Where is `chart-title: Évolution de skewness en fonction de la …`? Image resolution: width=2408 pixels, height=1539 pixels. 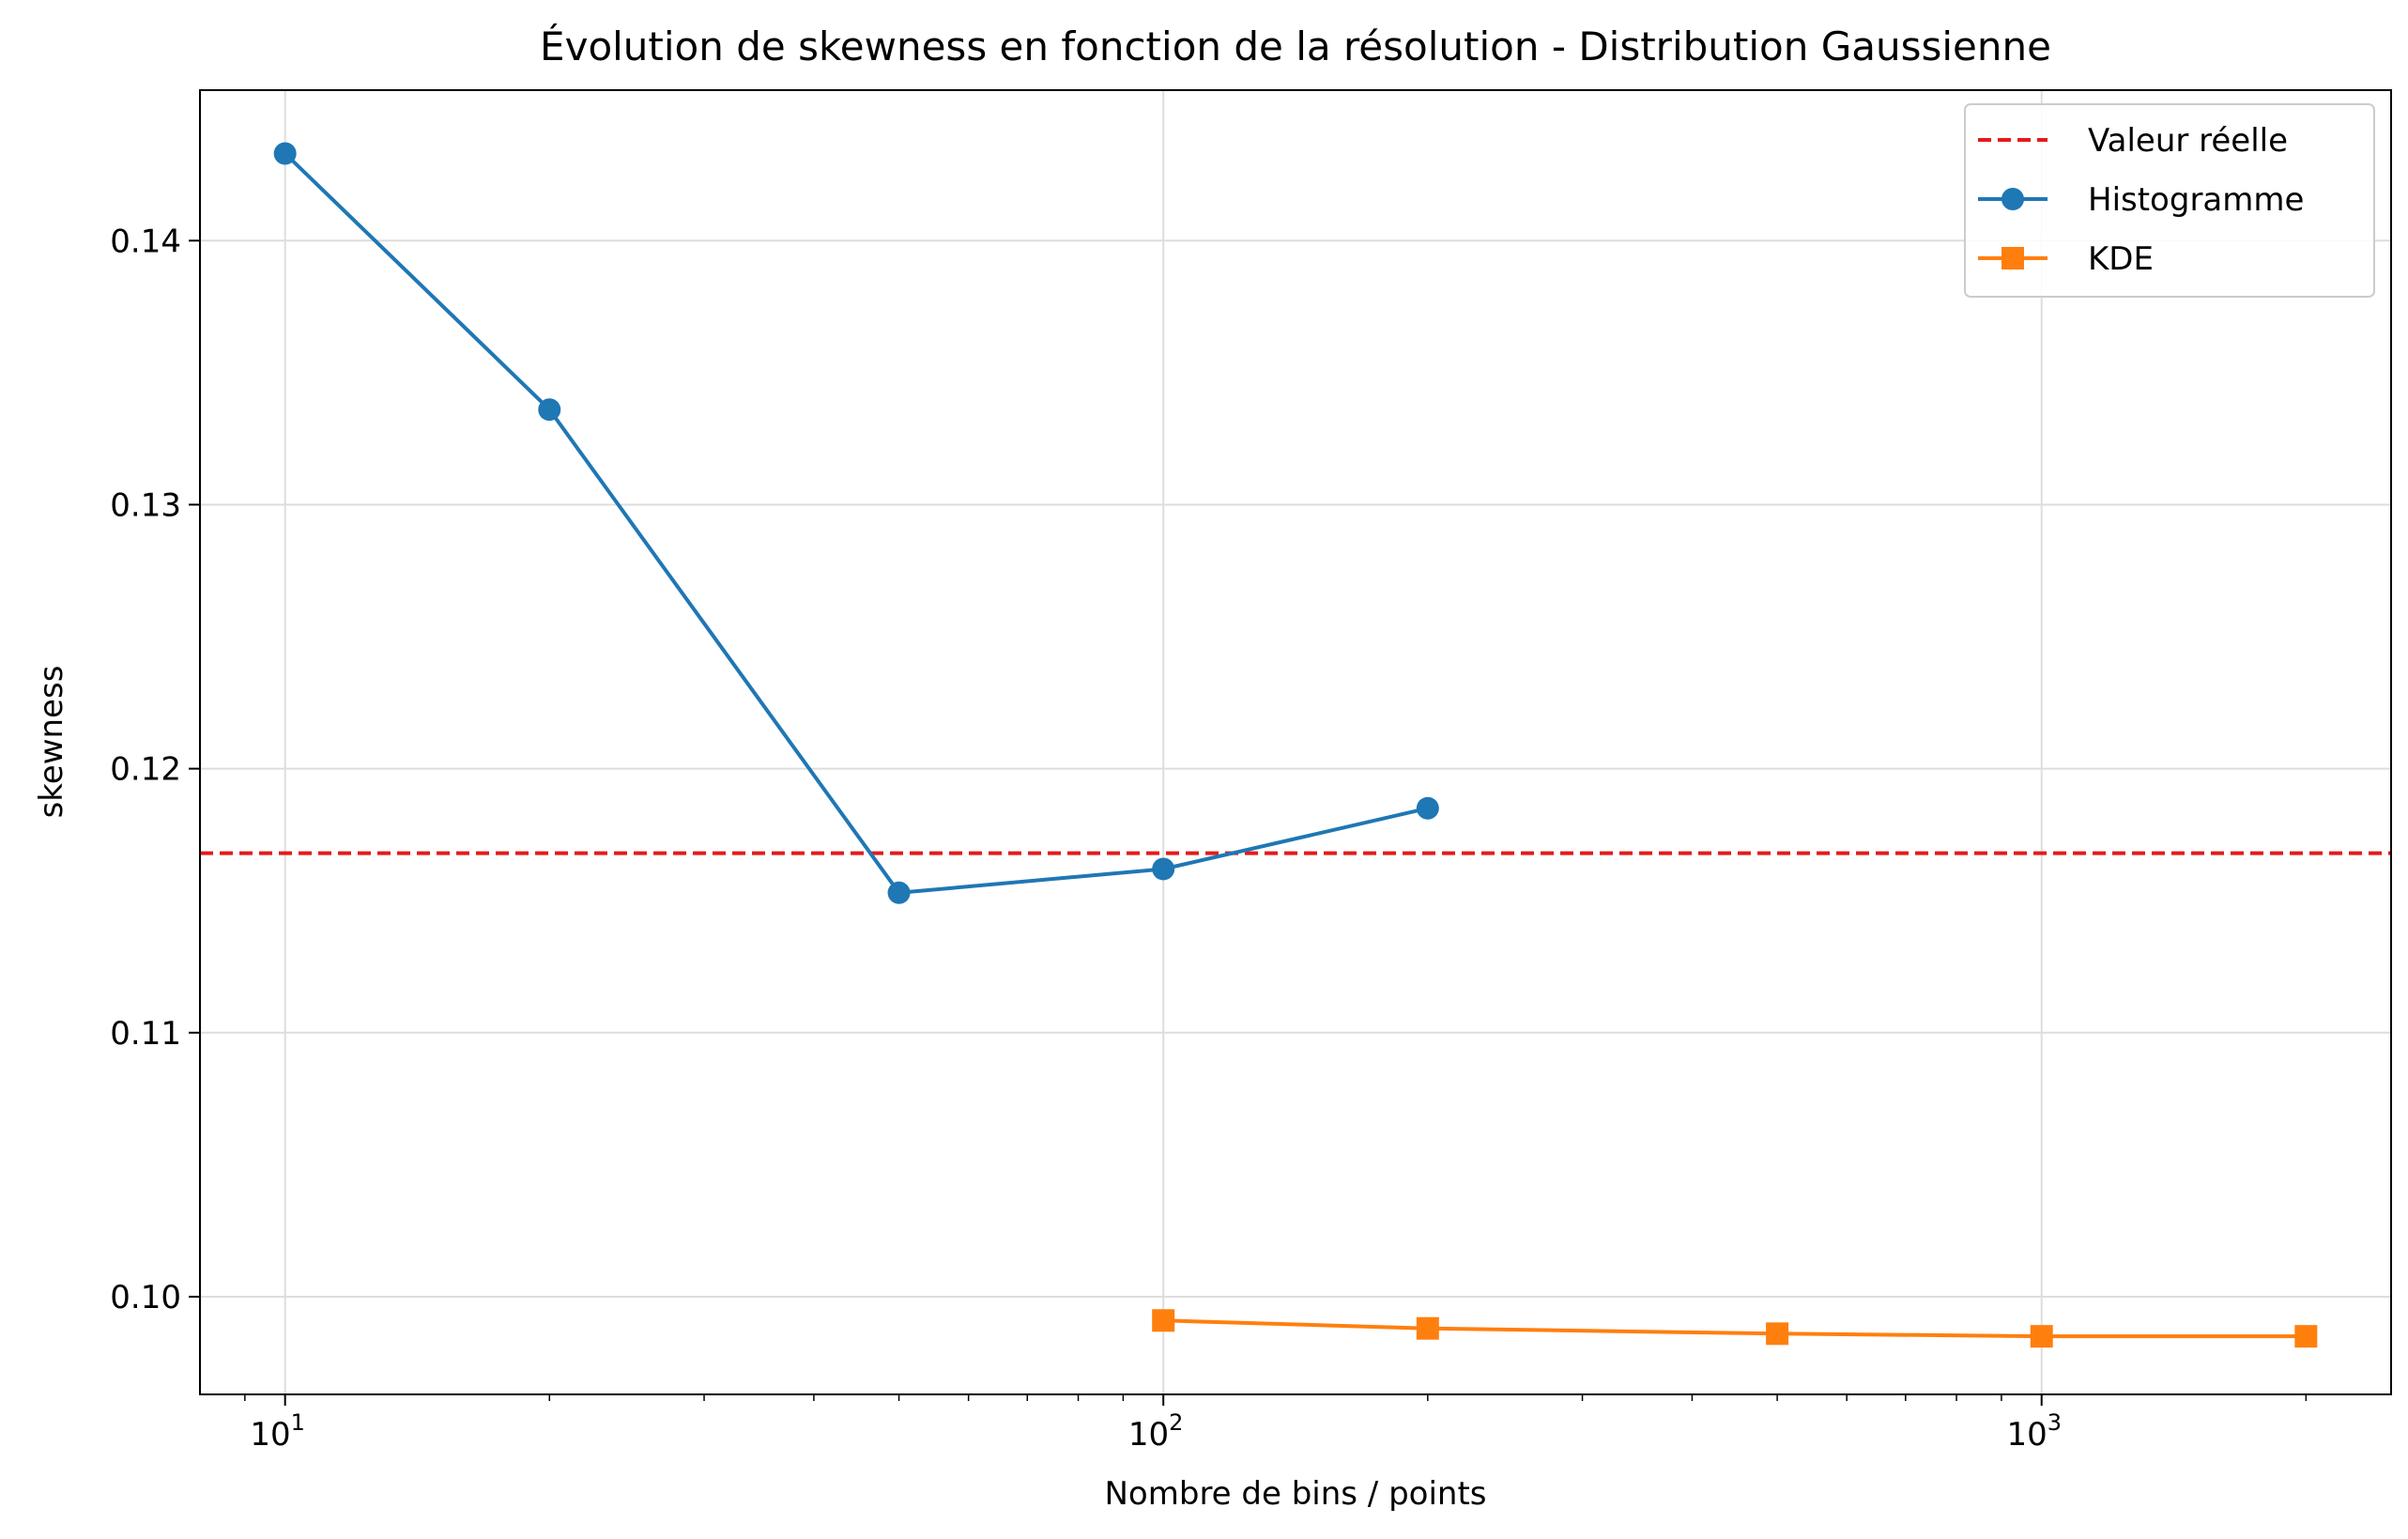
chart-title: Évolution de skewness en fonction de la … is located at coordinates (1295, 46).